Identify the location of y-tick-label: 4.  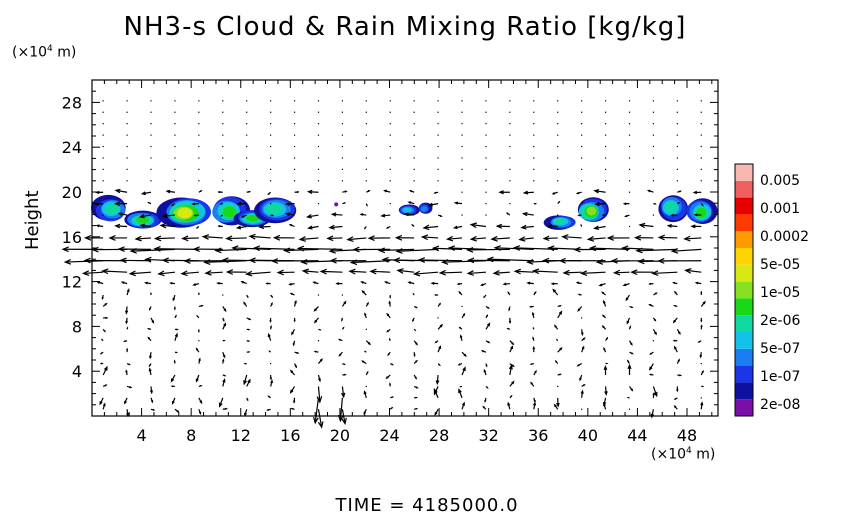
(77, 371).